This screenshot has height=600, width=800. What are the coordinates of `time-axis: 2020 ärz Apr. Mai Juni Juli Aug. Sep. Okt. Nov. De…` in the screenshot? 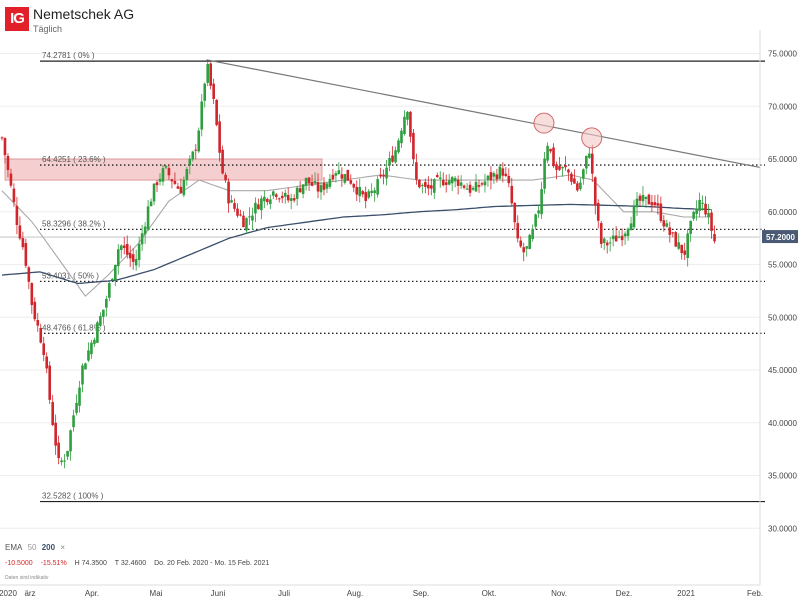 It's located at (381, 591).